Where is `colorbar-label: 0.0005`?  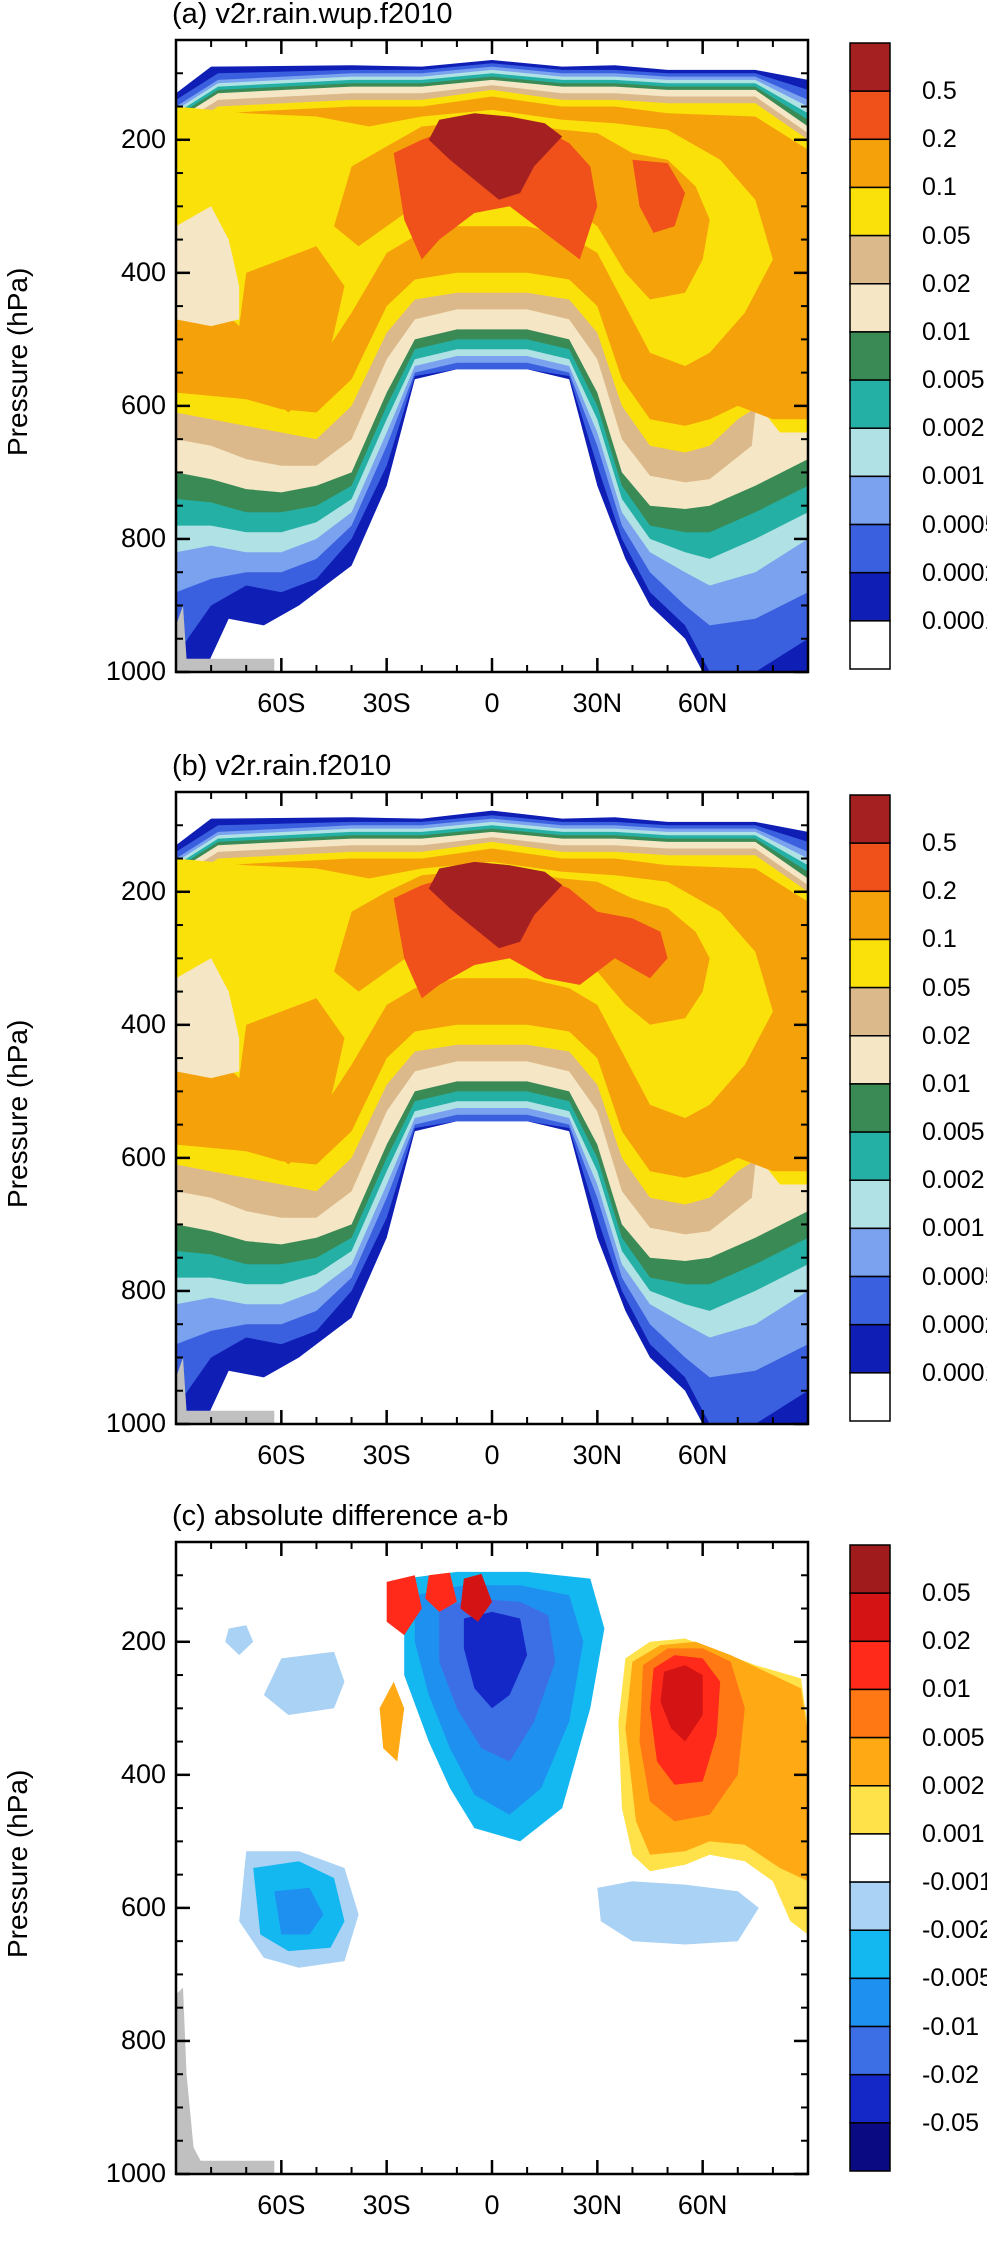 colorbar-label: 0.0005 is located at coordinates (954, 1276).